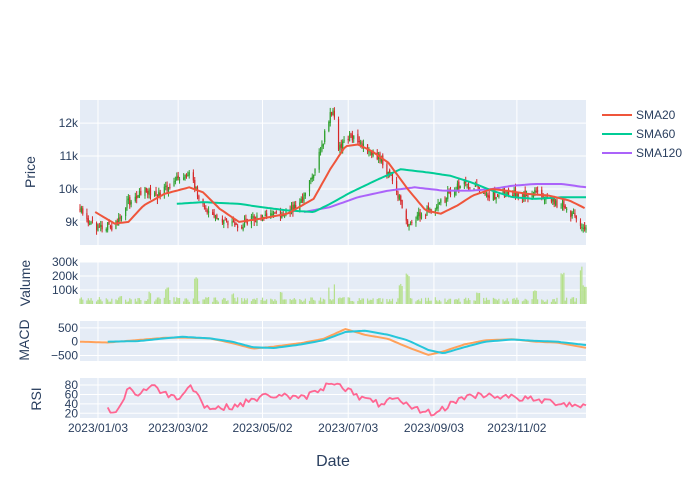  Describe the element at coordinates (656, 134) in the screenshot. I see `legend-label-sma60: SMA60` at that location.